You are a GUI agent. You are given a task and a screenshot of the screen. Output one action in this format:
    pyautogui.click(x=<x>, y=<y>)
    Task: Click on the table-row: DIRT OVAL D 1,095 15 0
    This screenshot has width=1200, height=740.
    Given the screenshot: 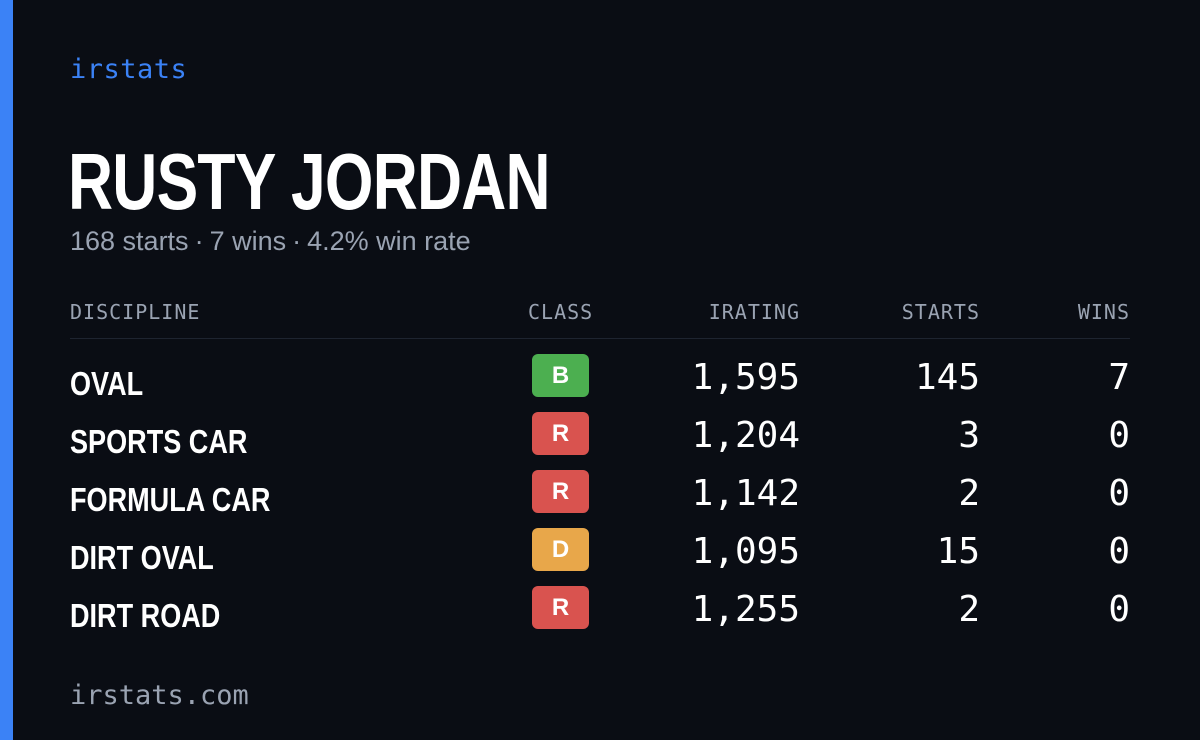 What is the action you would take?
    pyautogui.click(x=600, y=555)
    